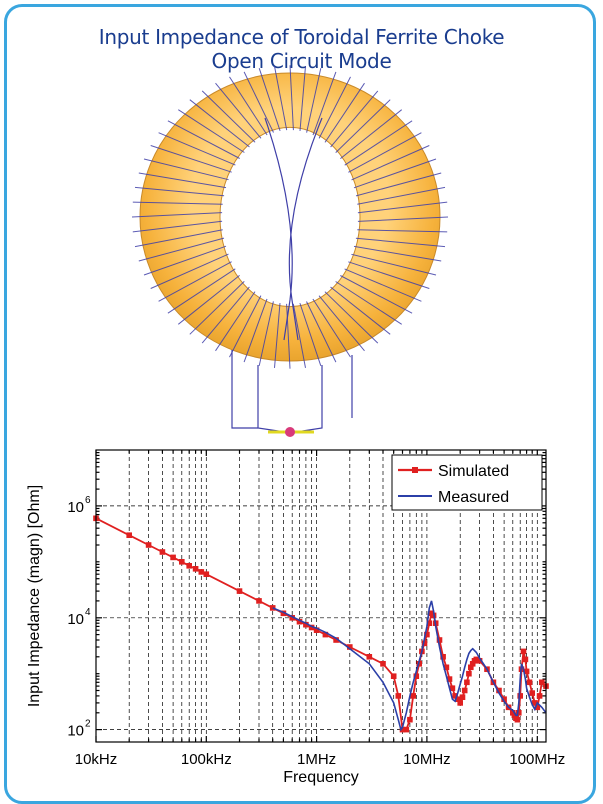 This screenshot has width=603, height=804. What do you see at coordinates (415, 470) in the screenshot?
I see `legend-marker` at bounding box center [415, 470].